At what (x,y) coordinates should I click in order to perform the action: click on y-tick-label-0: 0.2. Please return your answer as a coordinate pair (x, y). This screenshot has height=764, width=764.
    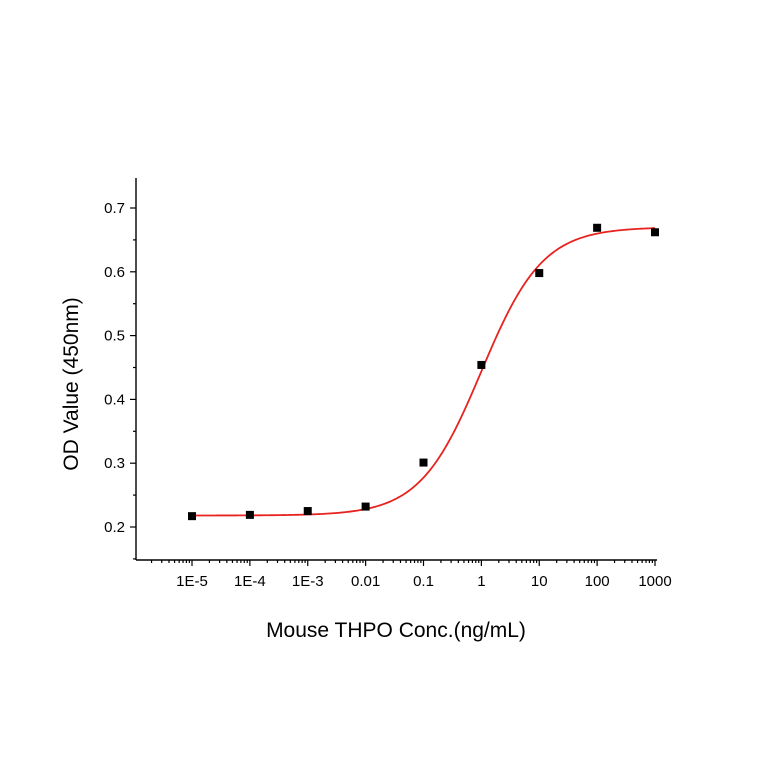
    Looking at the image, I should click on (114, 527).